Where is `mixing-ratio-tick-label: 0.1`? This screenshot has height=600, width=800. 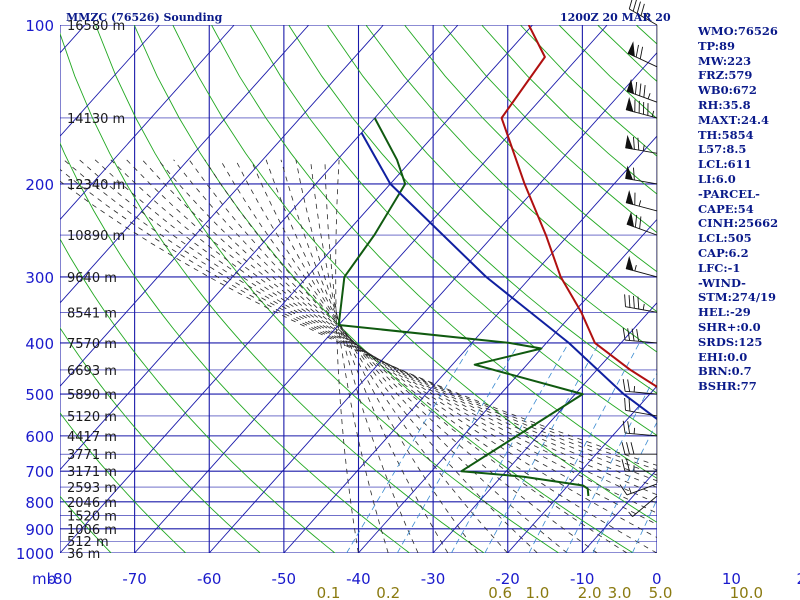 mixing-ratio-tick-label: 0.1 is located at coordinates (329, 592).